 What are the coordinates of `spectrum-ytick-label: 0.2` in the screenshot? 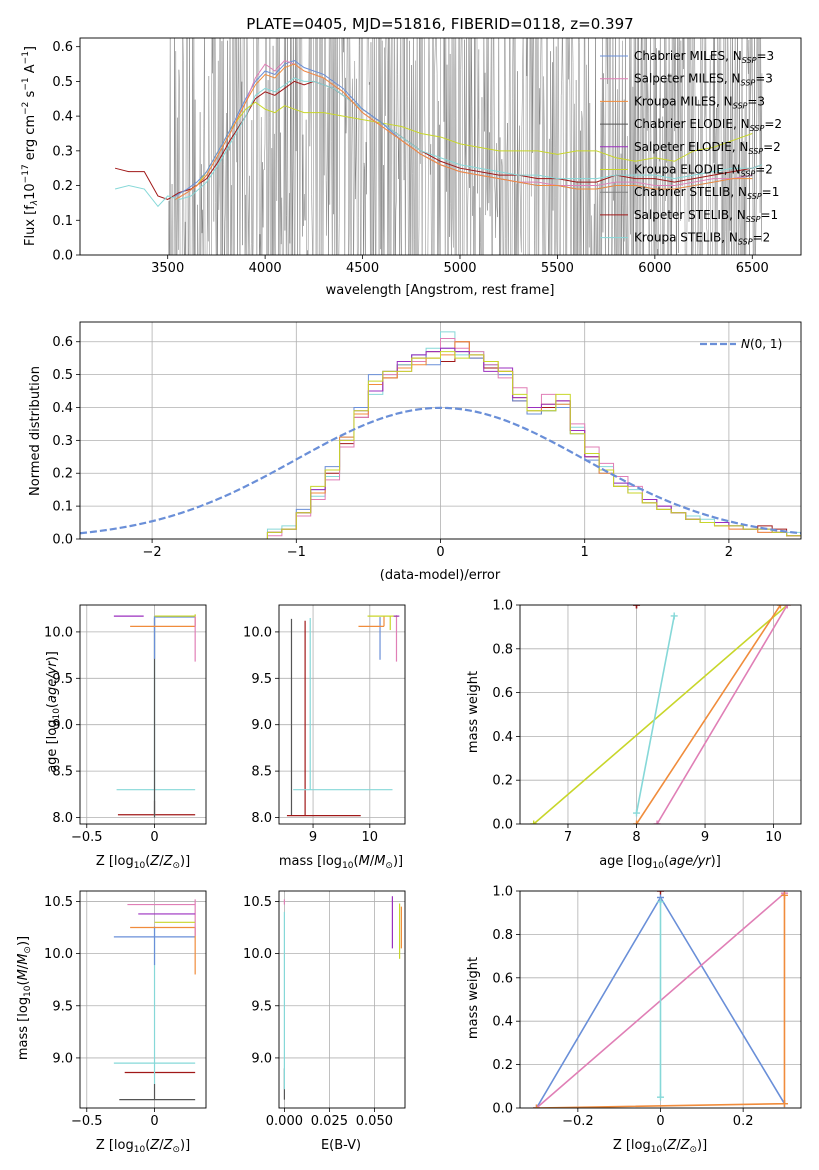 It's located at (62, 186).